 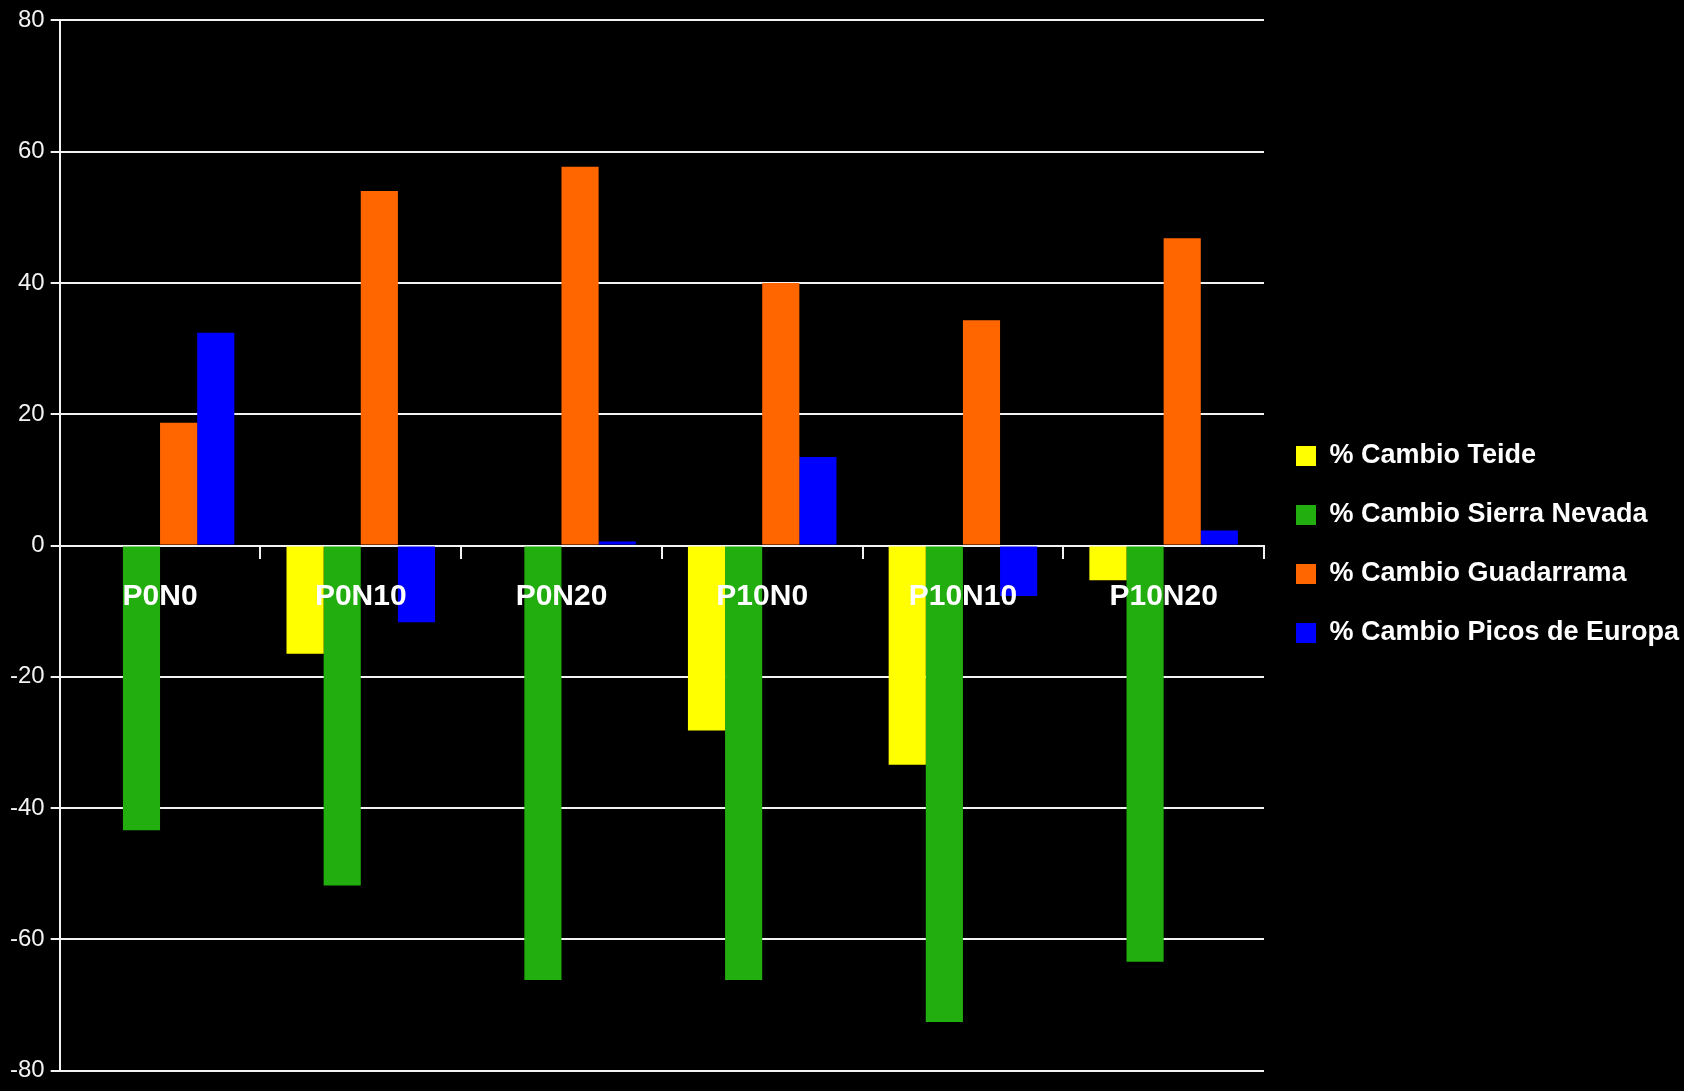 I want to click on y-tick-label: 80, so click(x=31, y=19).